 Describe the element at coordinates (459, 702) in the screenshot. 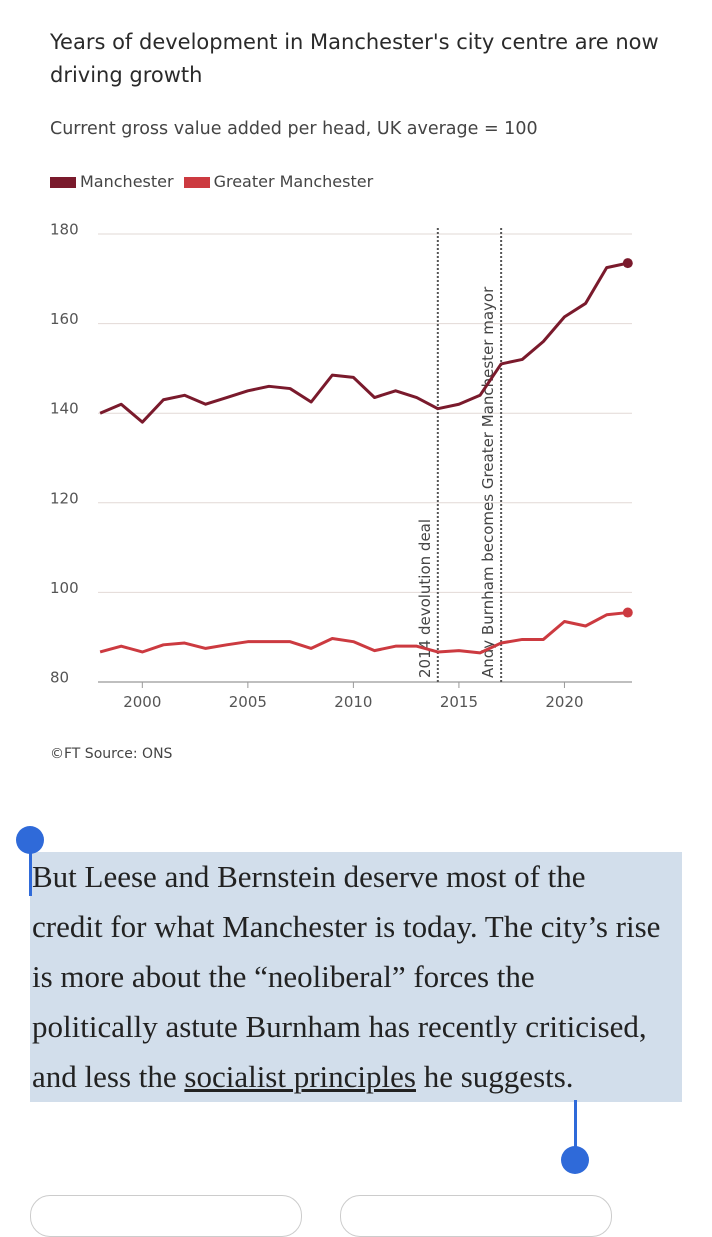

I see `x-tick-label: 2015` at that location.